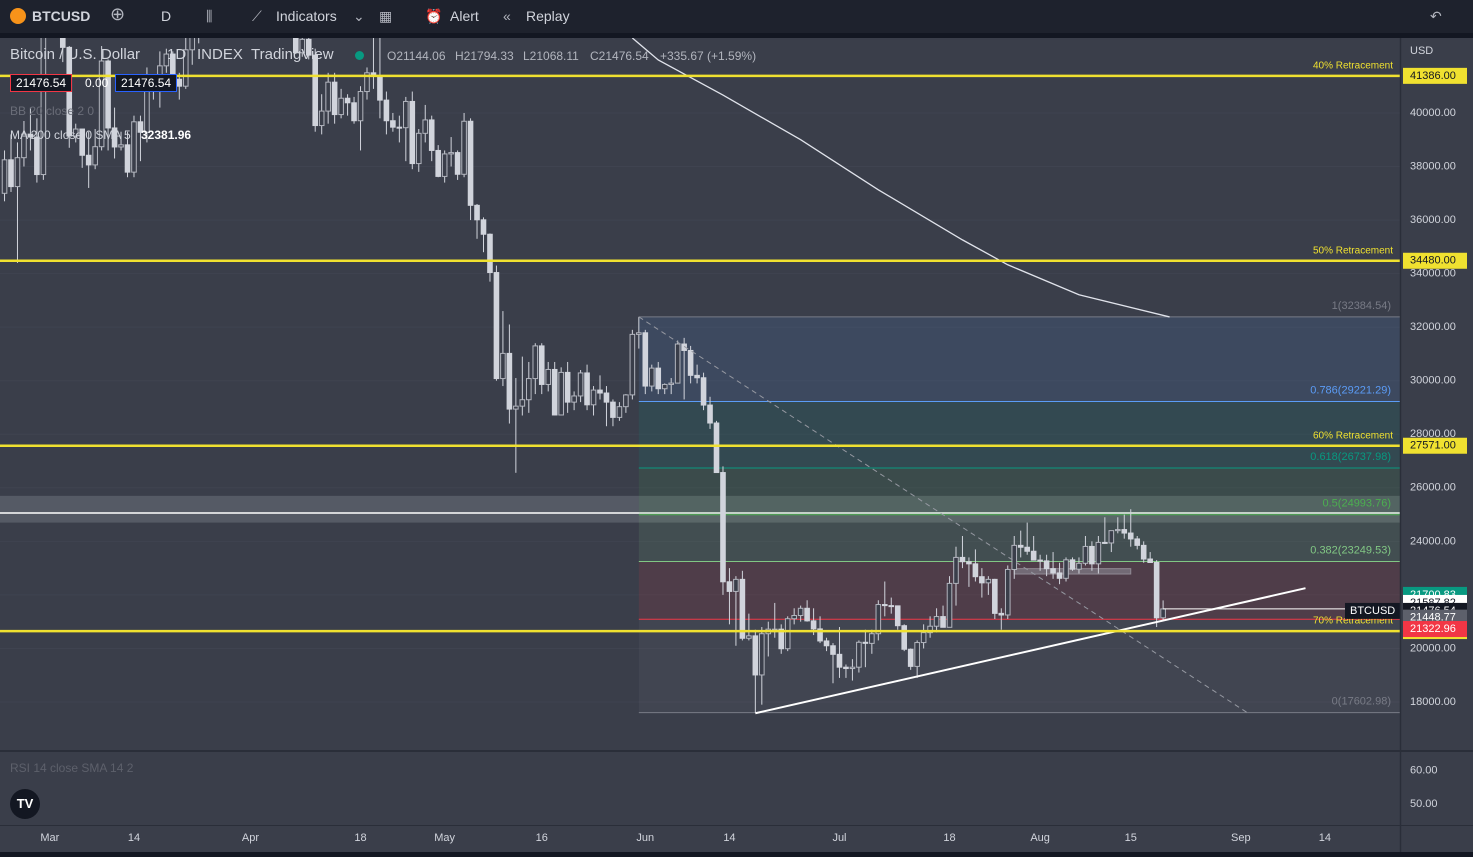 The image size is (1473, 857). I want to click on replay: Replay, so click(548, 16).